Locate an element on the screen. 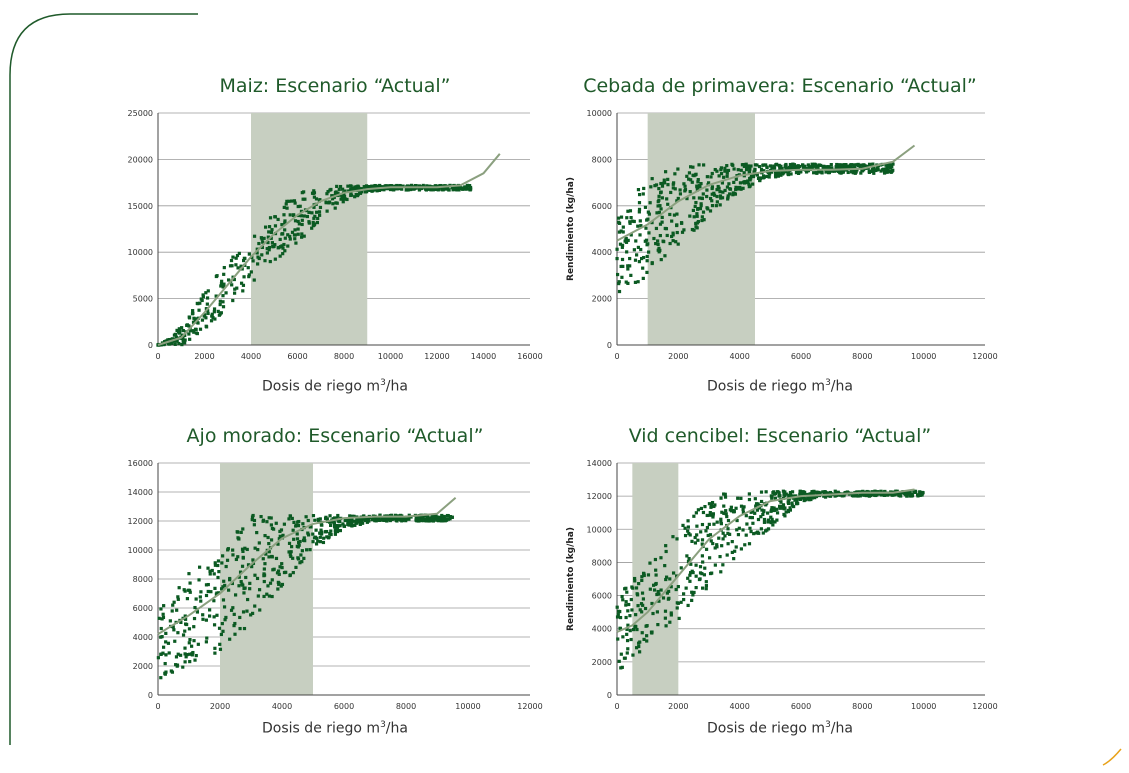 The height and width of the screenshot is (773, 1129). y-tick-label: 15000 is located at coordinates (140, 206).